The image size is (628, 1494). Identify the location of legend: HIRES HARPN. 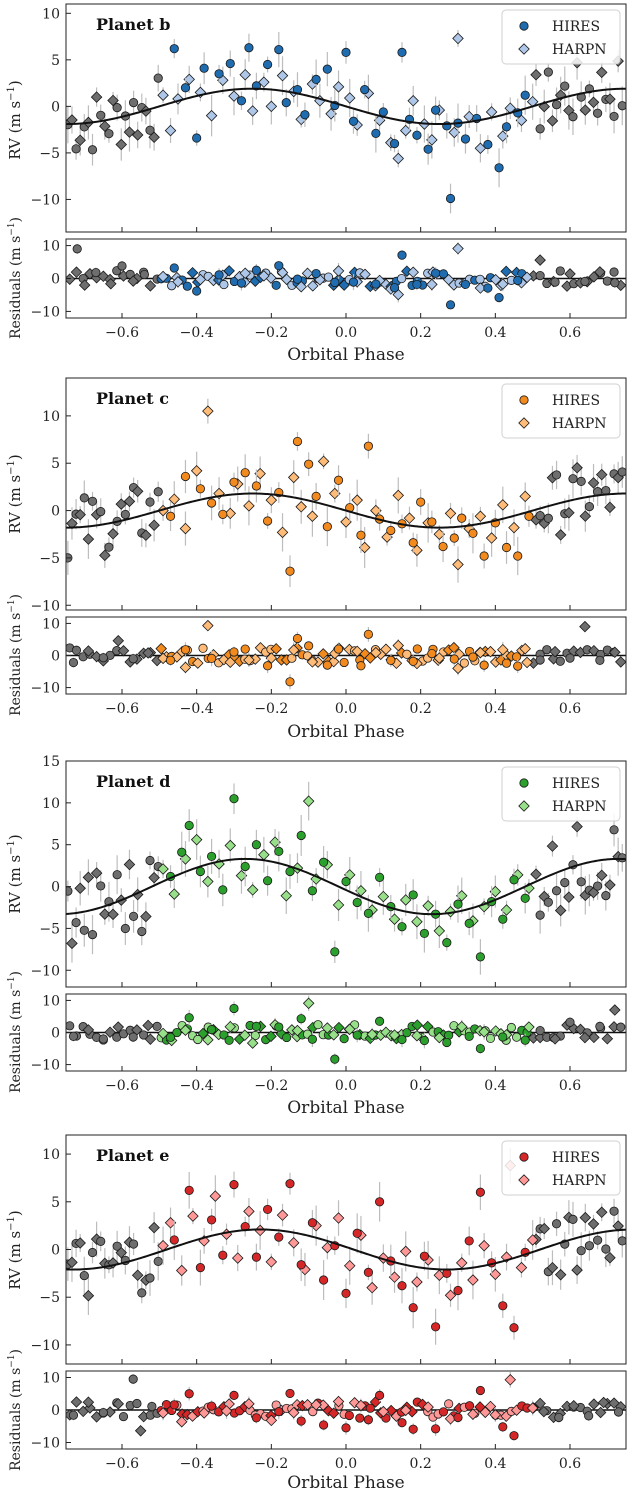
(561, 411).